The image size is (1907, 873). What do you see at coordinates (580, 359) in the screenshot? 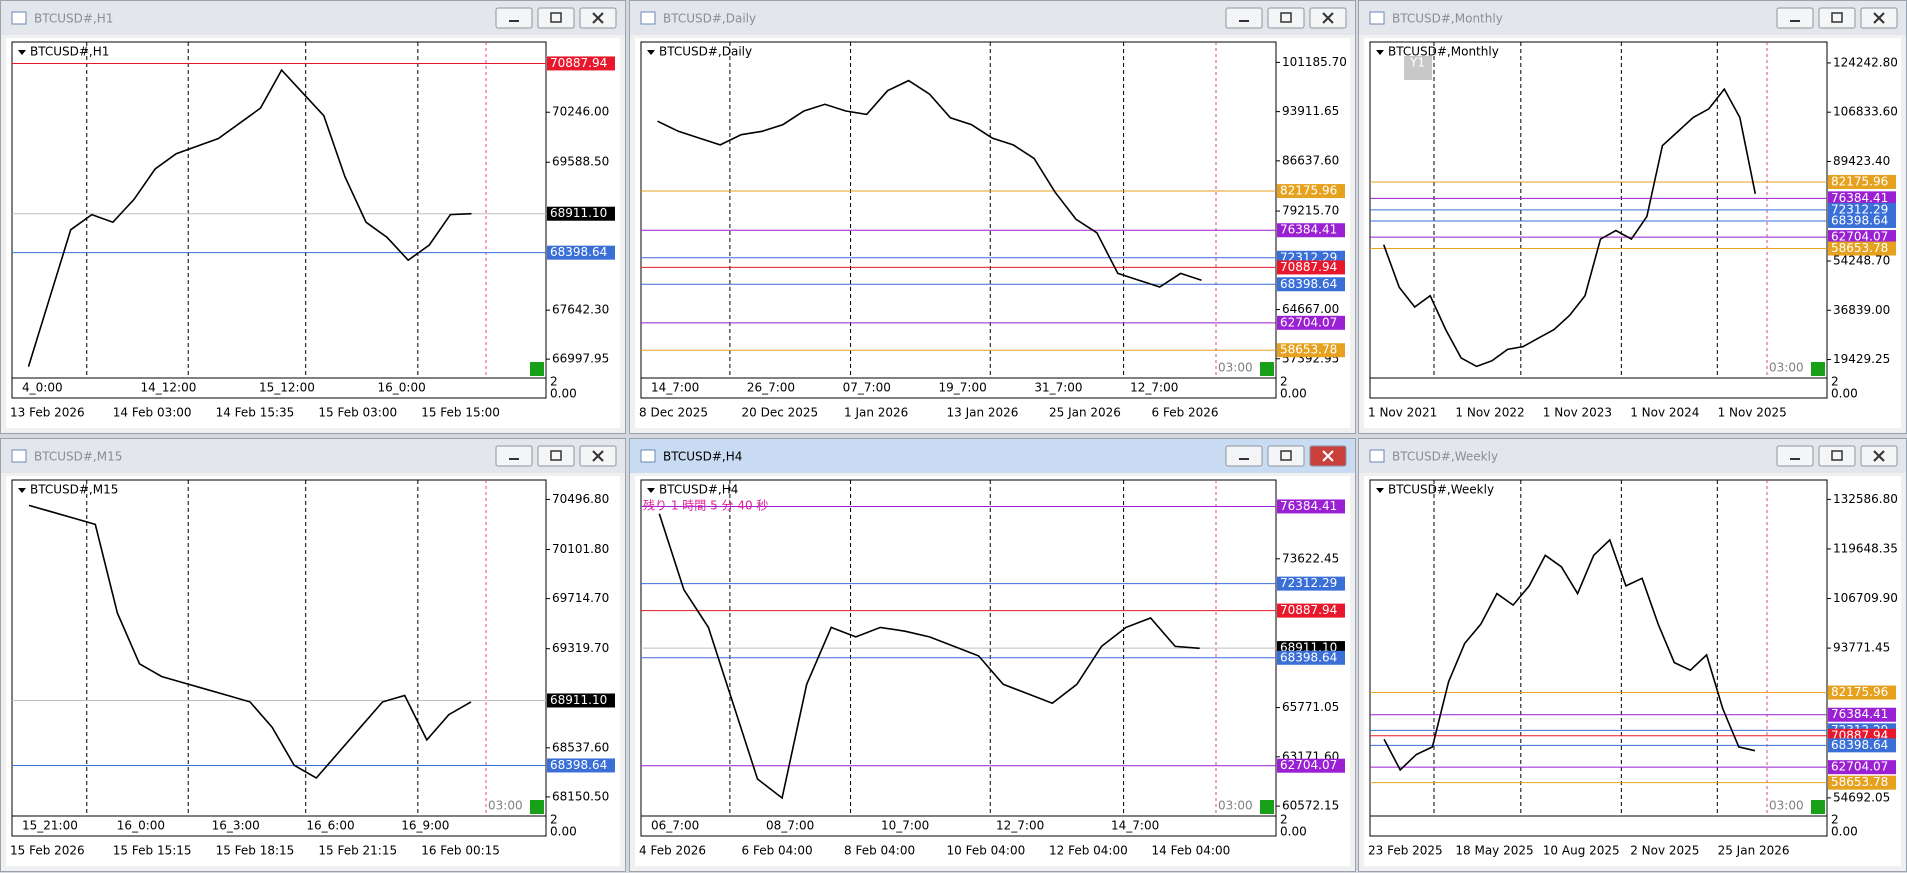
I see `y-tick-label: 66997.95` at bounding box center [580, 359].